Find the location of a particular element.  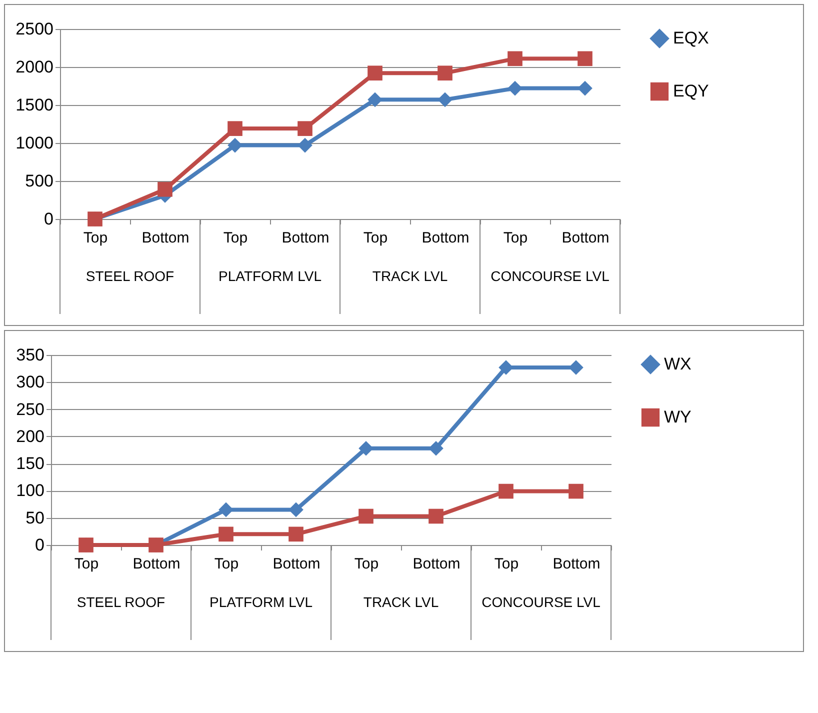

legend-label: EQY is located at coordinates (691, 91).